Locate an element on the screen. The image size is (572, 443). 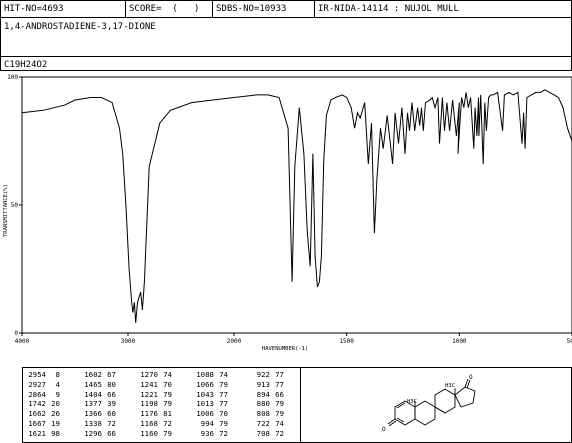
peak-row: 722 74 is located at coordinates (265, 424).